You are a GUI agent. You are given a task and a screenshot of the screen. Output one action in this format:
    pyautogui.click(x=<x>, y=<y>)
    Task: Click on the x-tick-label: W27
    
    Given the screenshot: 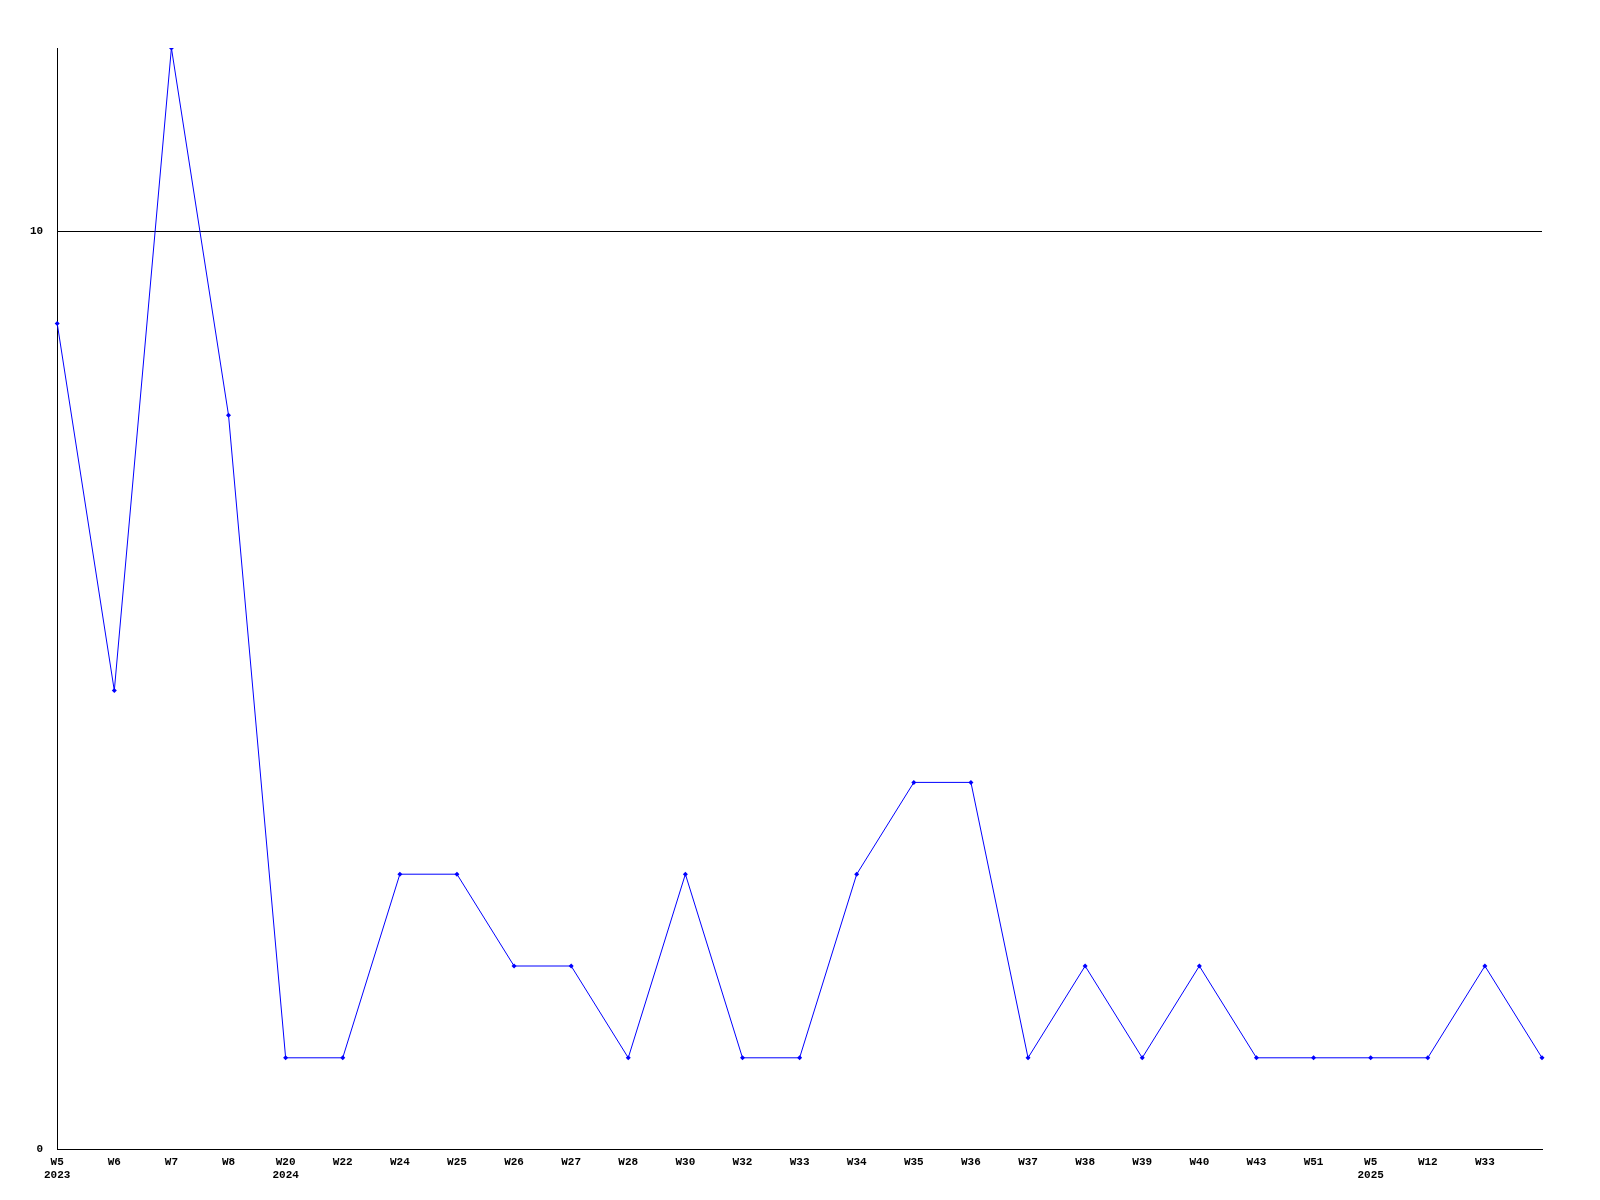 What is the action you would take?
    pyautogui.click(x=571, y=1161)
    